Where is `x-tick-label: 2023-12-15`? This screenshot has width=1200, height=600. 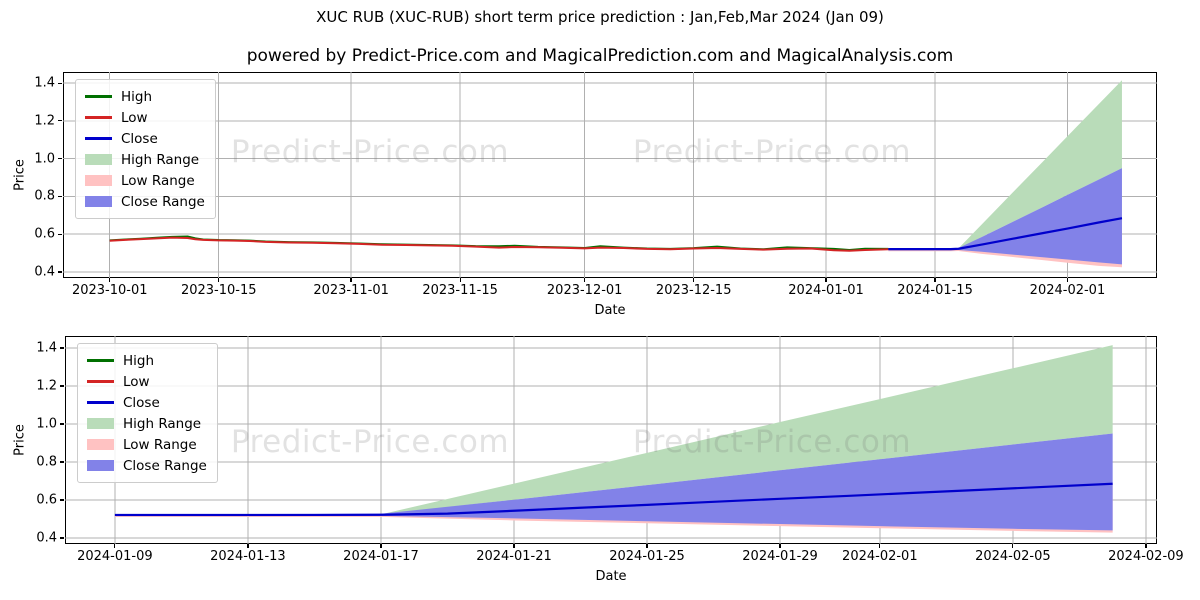 x-tick-label: 2023-12-15 is located at coordinates (693, 290).